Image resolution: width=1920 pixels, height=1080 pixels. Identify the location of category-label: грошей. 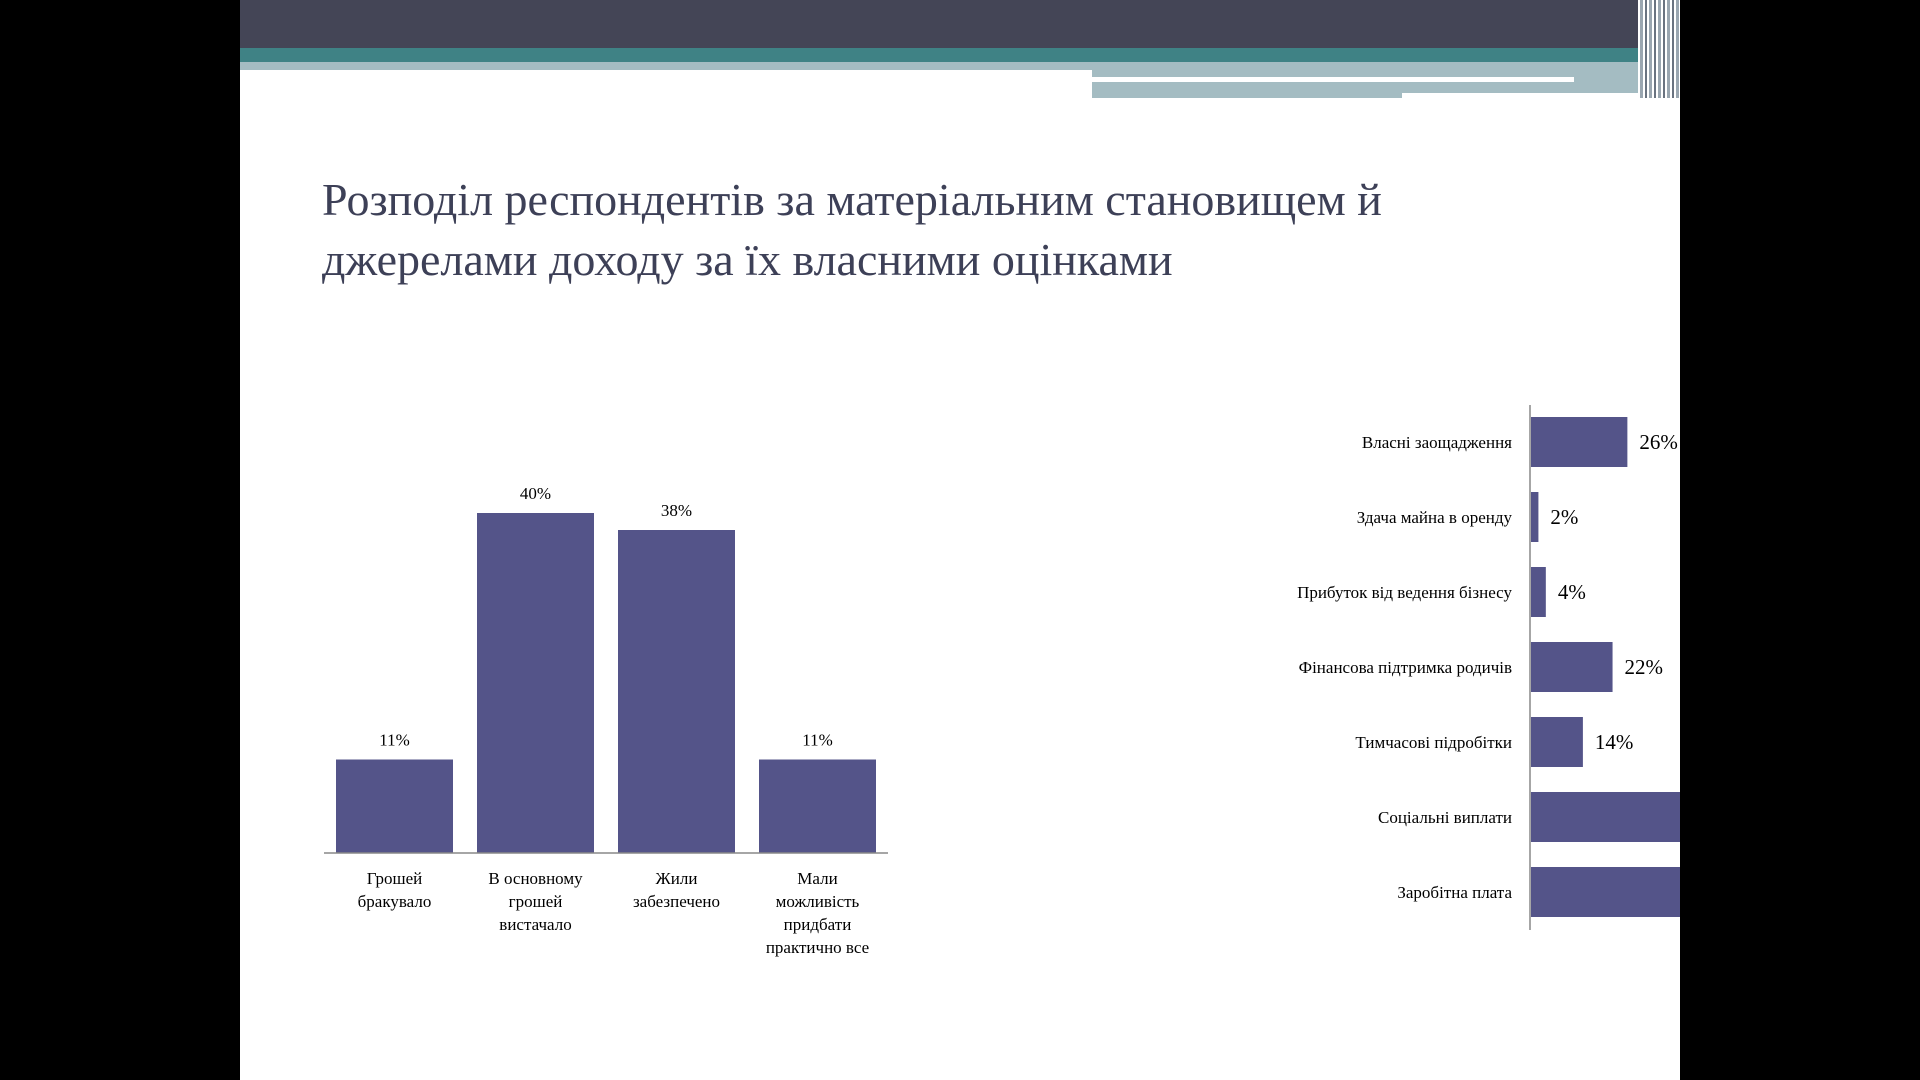
(536, 901).